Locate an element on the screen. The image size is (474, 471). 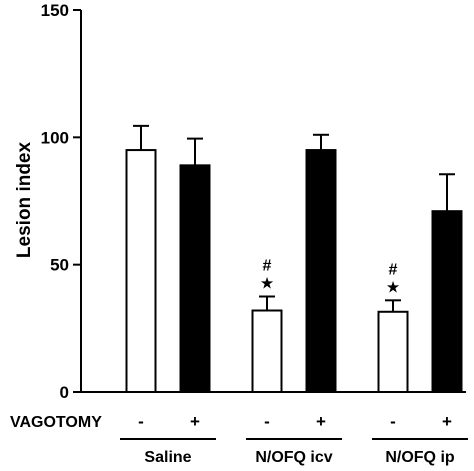
group-label: N/OFQ icv is located at coordinates (293, 457).